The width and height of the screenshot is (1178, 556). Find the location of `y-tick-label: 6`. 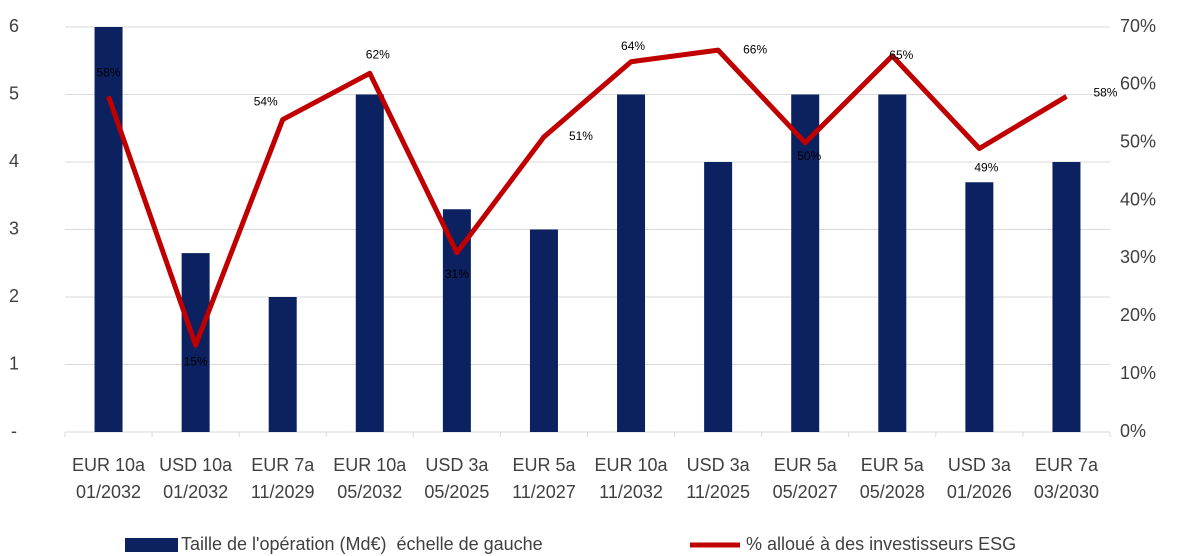

y-tick-label: 6 is located at coordinates (14, 26).